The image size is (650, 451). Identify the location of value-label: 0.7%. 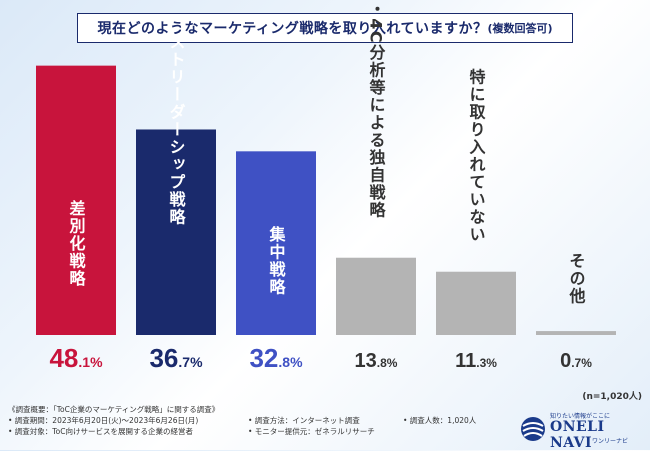
(576, 361).